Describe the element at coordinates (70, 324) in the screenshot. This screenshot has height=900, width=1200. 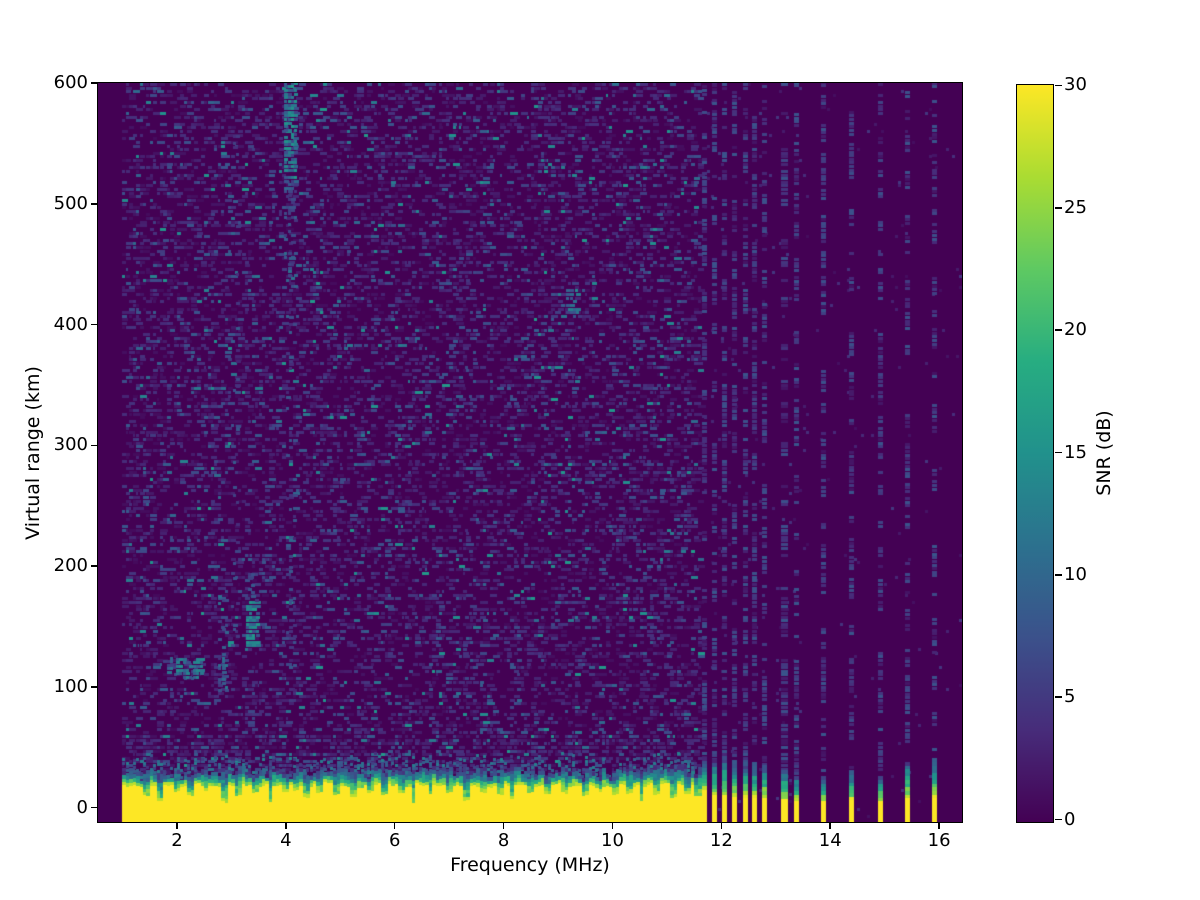
I see `y-tick-label: 400` at that location.